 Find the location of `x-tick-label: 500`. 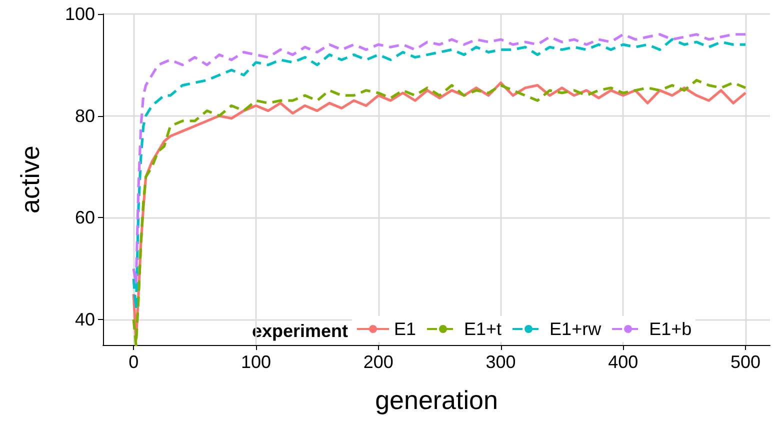

x-tick-label: 500 is located at coordinates (745, 362).